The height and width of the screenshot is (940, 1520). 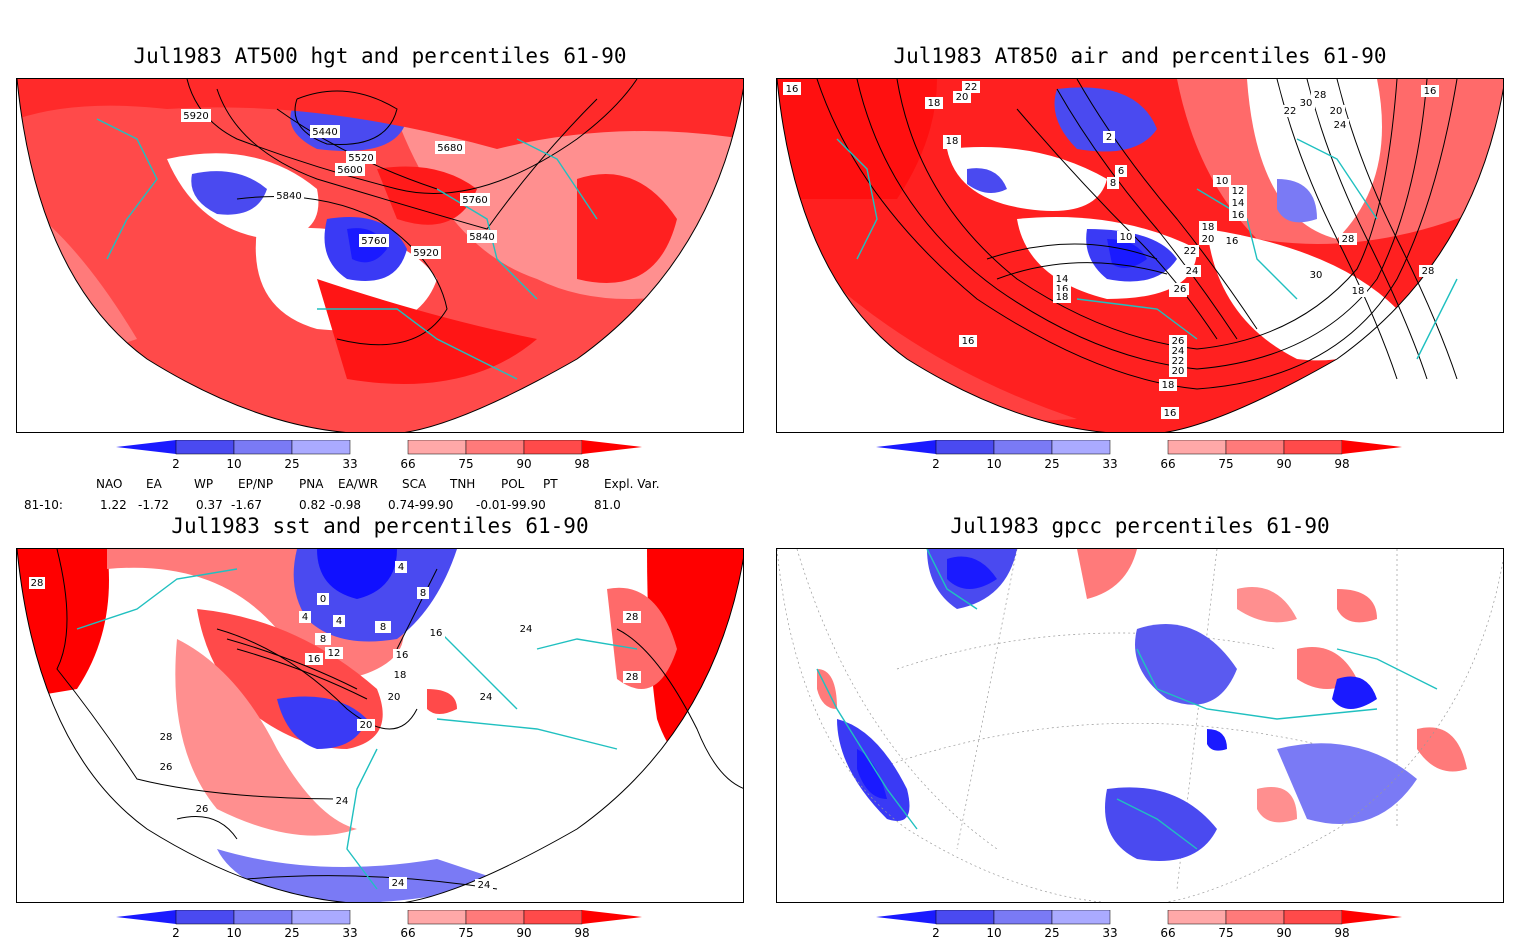 I want to click on contour-label: 5440, so click(x=325, y=131).